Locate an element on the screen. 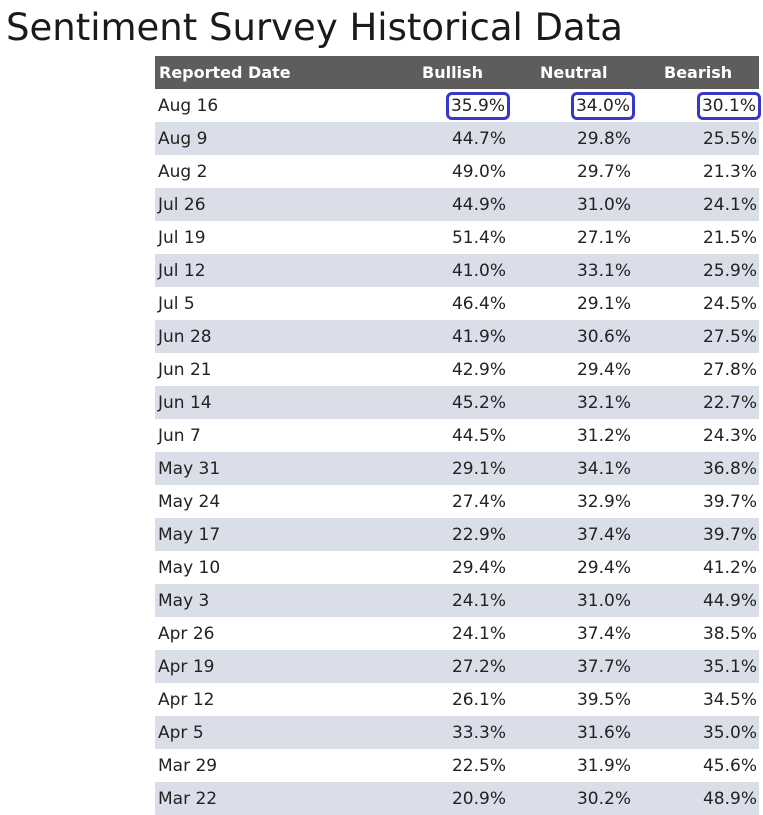  highlighted-neutral-value: 34.0% is located at coordinates (602, 105).